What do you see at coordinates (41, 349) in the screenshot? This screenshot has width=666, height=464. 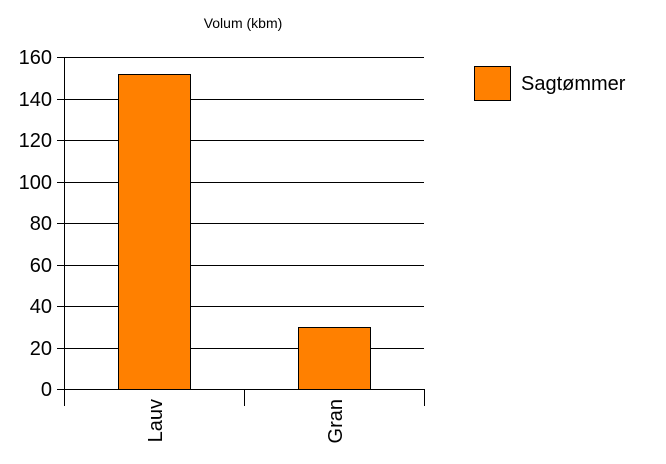 I see `y-tick-label: 20` at bounding box center [41, 349].